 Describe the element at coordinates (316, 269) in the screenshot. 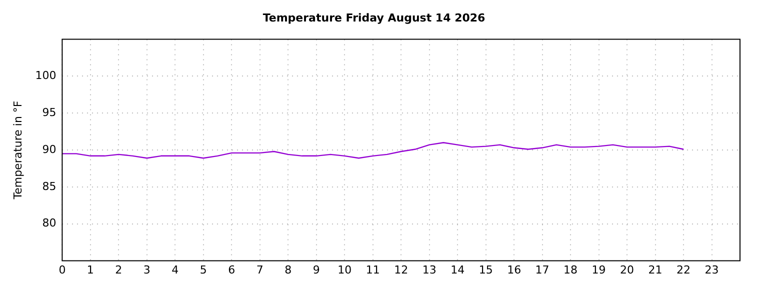

I see `x-tick-label: 9` at that location.